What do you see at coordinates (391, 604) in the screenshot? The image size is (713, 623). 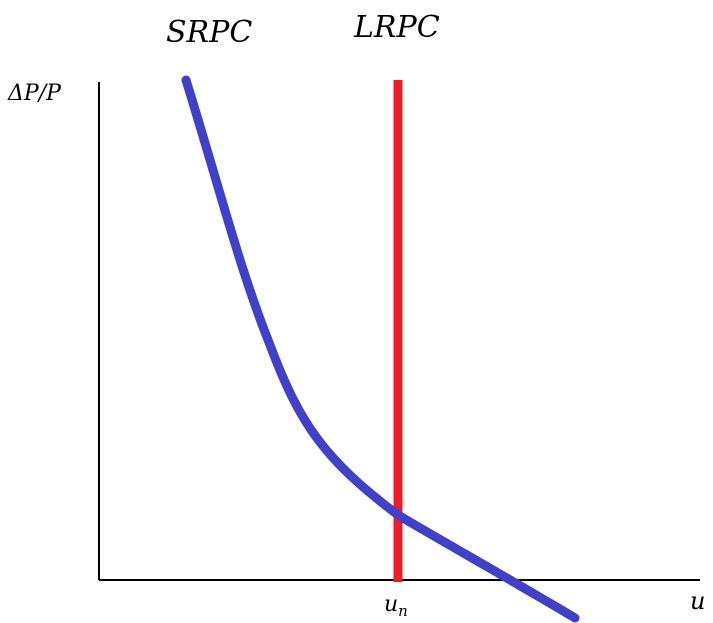 I see `x-tick-label-main: u` at bounding box center [391, 604].